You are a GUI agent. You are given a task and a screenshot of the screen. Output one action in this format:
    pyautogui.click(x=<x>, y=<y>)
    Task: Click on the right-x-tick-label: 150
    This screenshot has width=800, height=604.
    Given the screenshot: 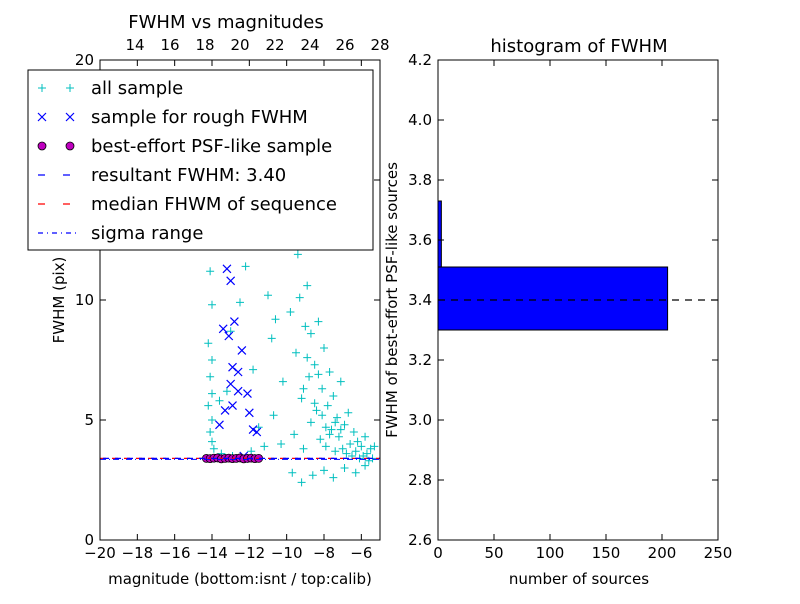 What is the action you would take?
    pyautogui.click(x=606, y=553)
    